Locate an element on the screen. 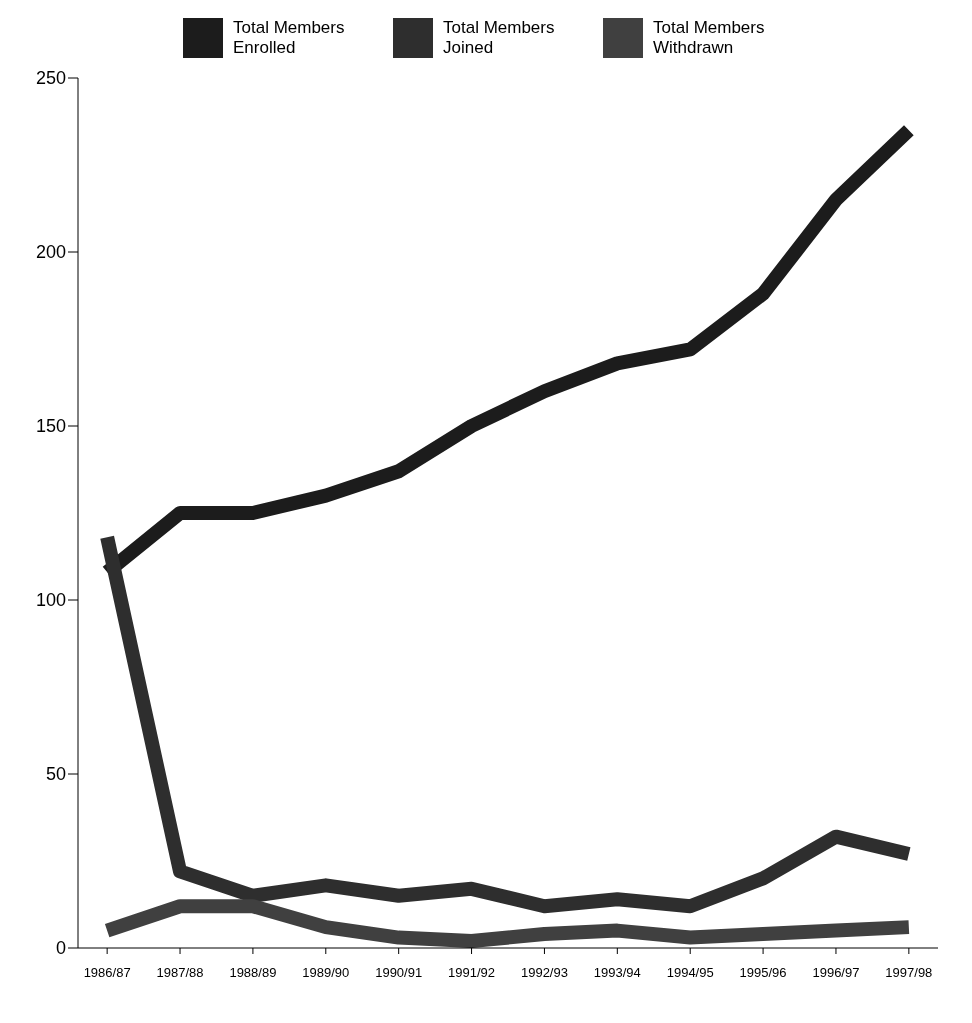 The width and height of the screenshot is (972, 1023). x-tick-label: 1996/97 is located at coordinates (836, 973).